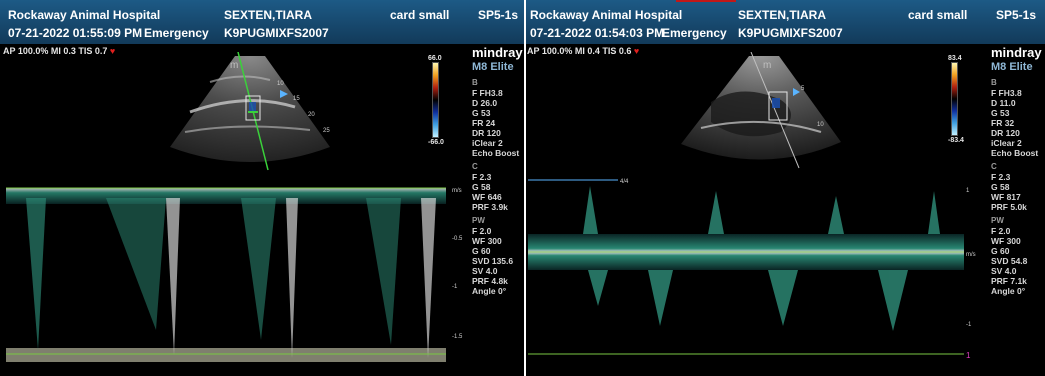 The width and height of the screenshot is (1045, 376). What do you see at coordinates (583, 51) in the screenshot?
I see `status-line: AP 100.0% MI 0.4 TIS 0.6 ♥` at bounding box center [583, 51].